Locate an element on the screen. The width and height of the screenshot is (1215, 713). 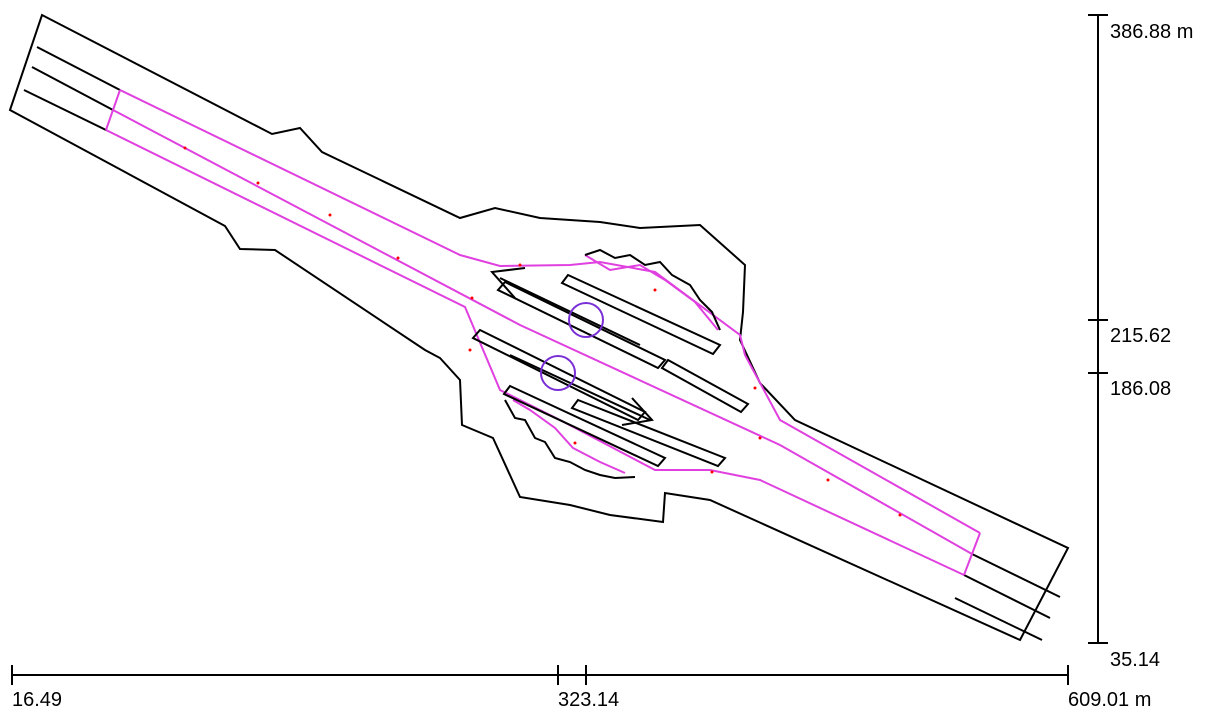
island-edges is located at coordinates (612, 364).